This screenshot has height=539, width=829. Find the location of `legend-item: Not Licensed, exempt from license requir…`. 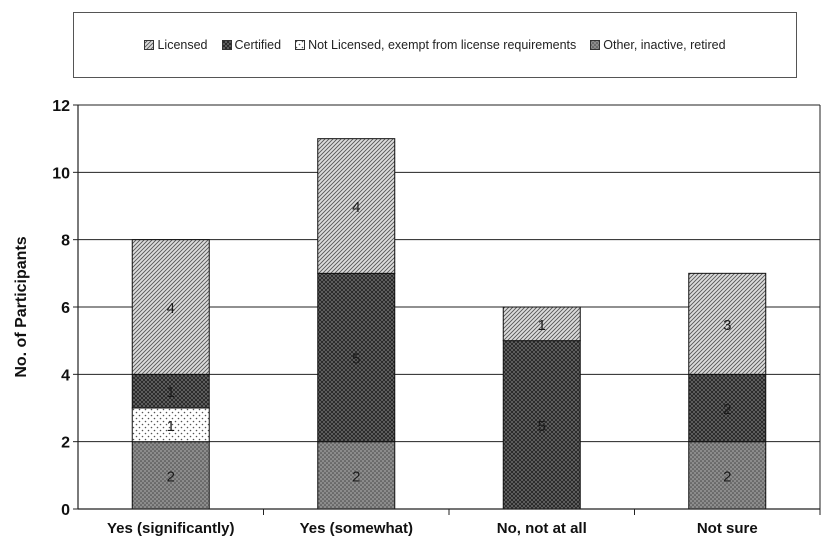

legend-item: Not Licensed, exempt from license requir… is located at coordinates (435, 45).